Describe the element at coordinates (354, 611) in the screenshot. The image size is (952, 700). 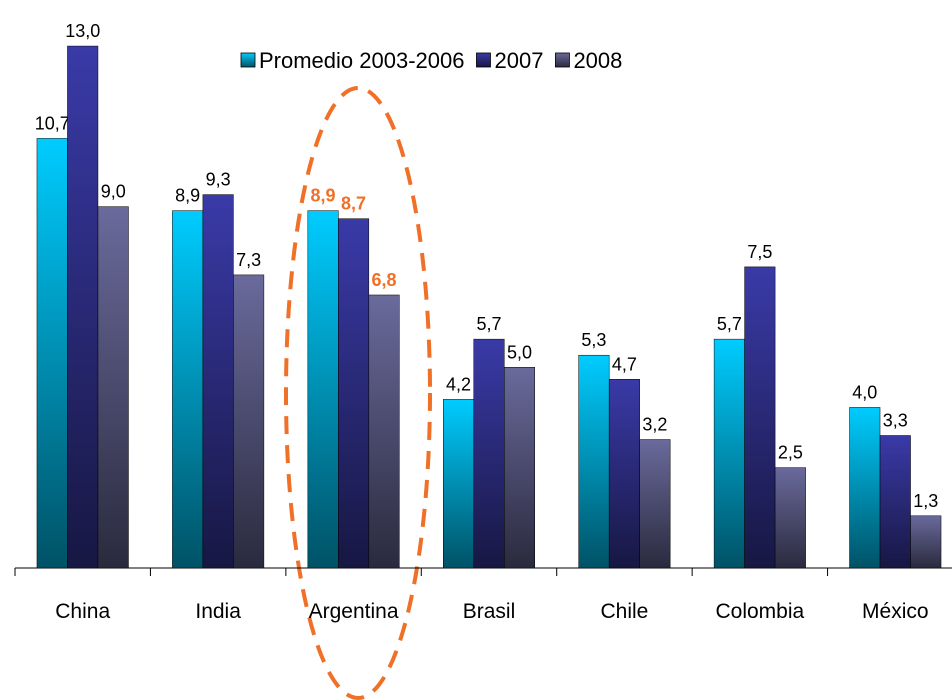
I see `x-tick-label: Argentina` at that location.